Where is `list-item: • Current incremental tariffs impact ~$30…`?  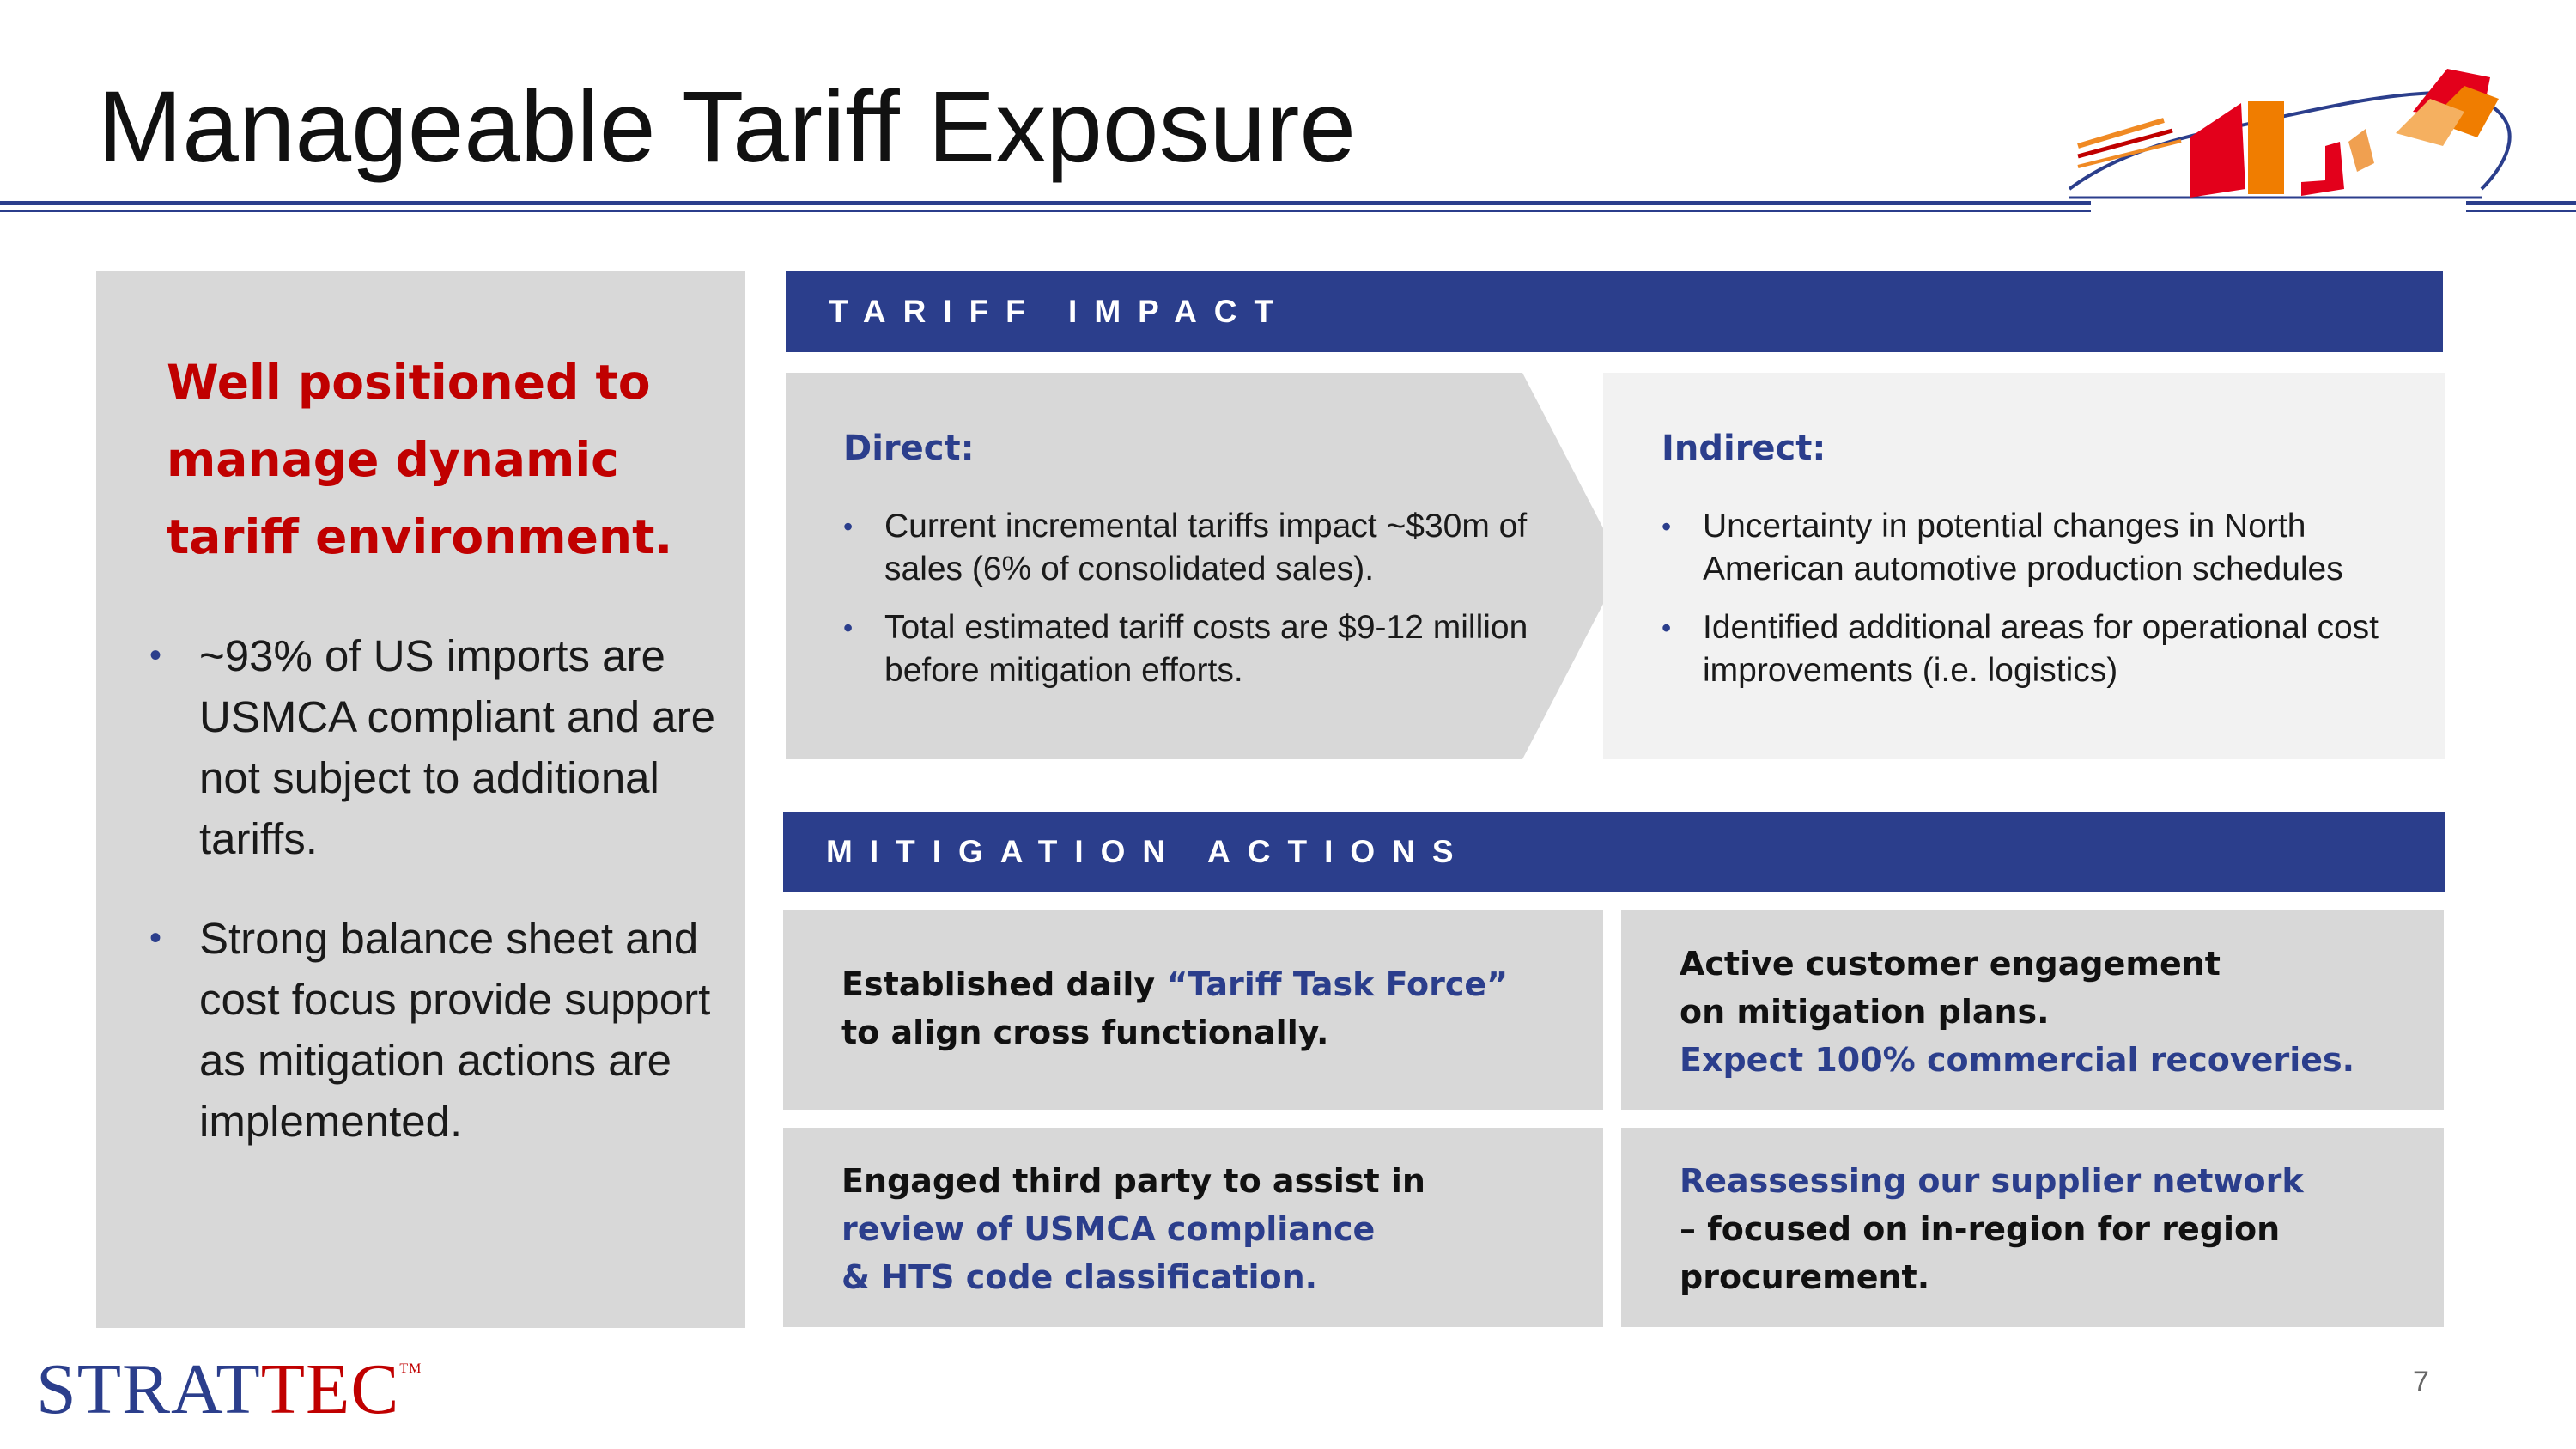
list-item: • Current incremental tariffs impact ~$30… is located at coordinates (1213, 548).